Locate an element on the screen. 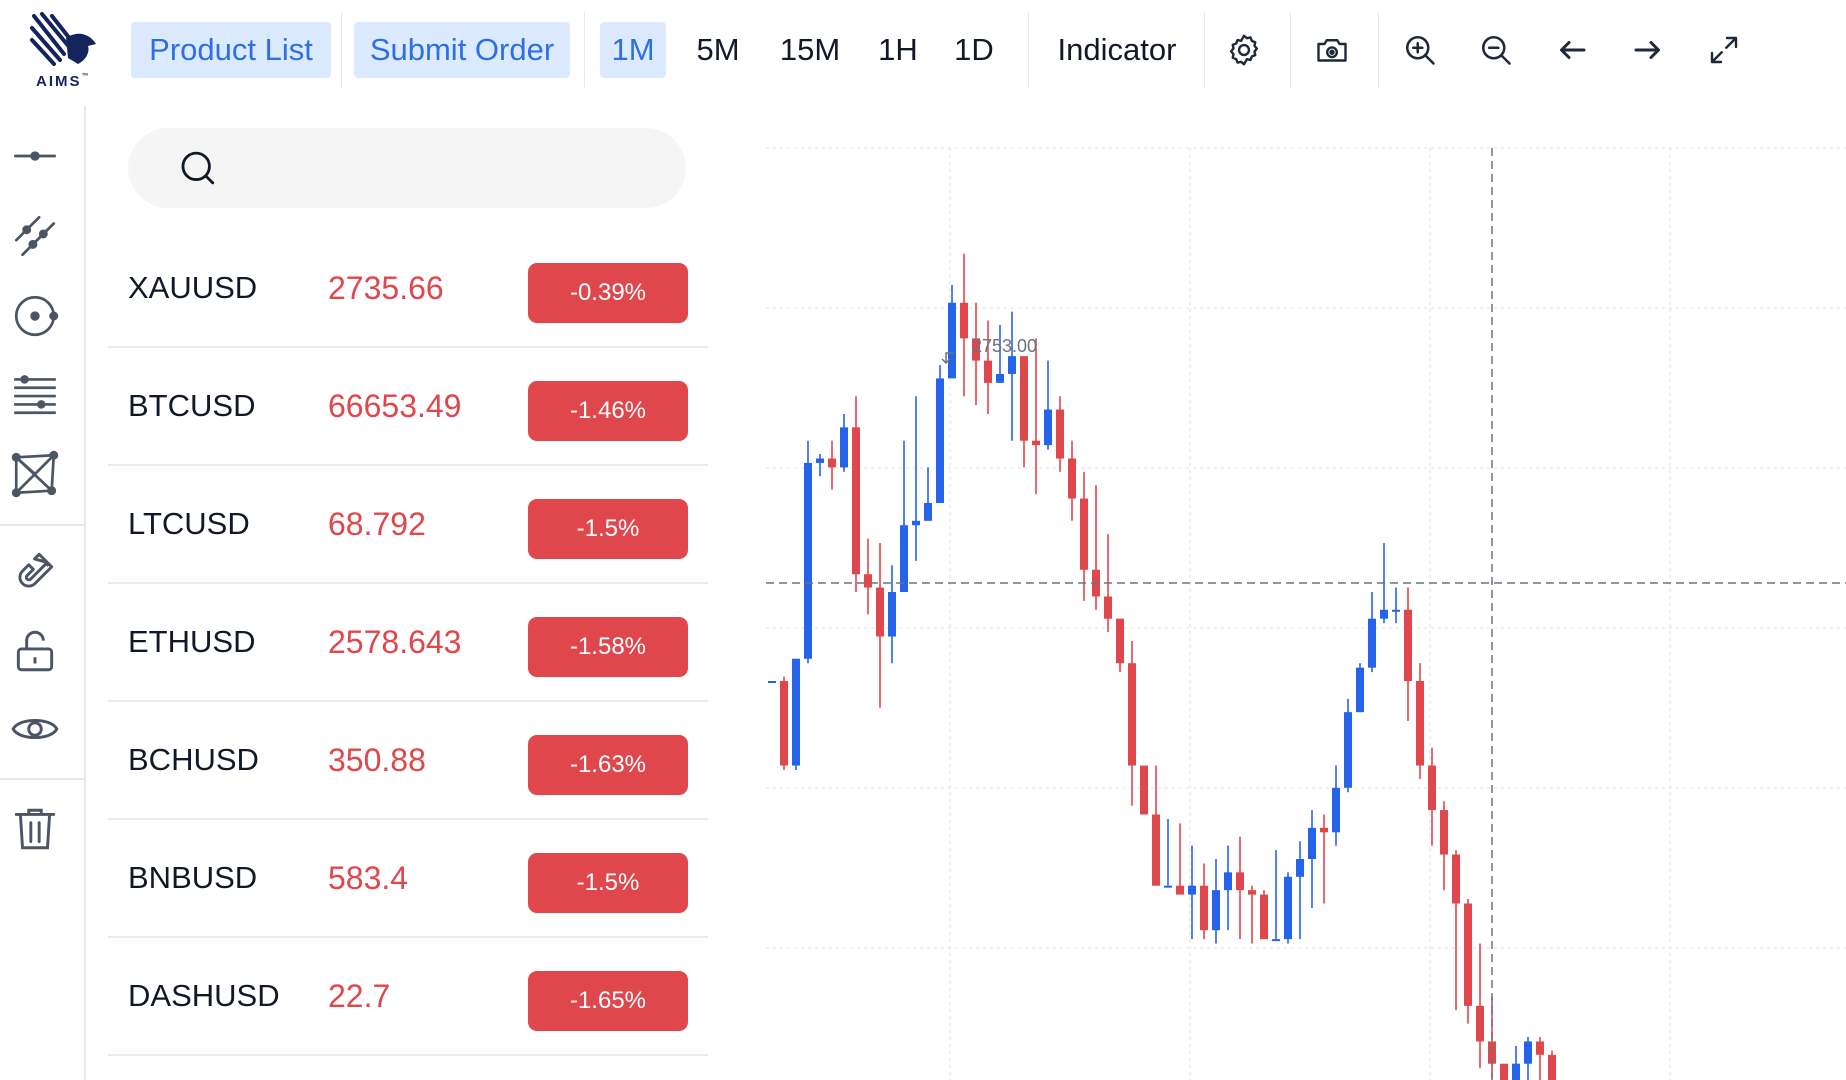 This screenshot has height=1080, width=1846. product-list-button: Product List is located at coordinates (231, 50).